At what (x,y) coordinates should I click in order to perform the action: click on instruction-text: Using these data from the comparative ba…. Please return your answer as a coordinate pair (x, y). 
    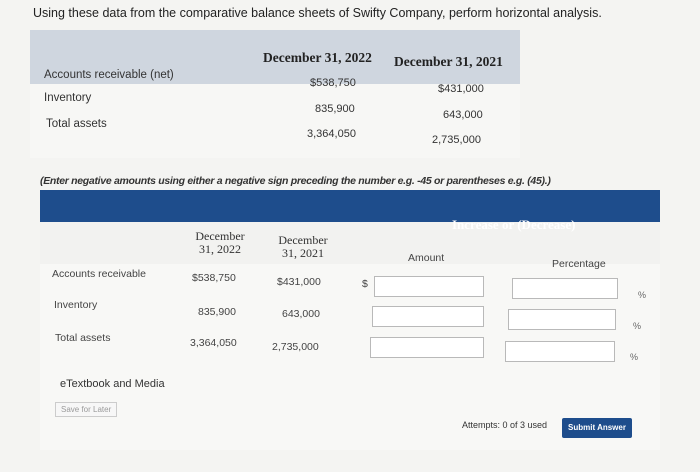
    Looking at the image, I should click on (317, 13).